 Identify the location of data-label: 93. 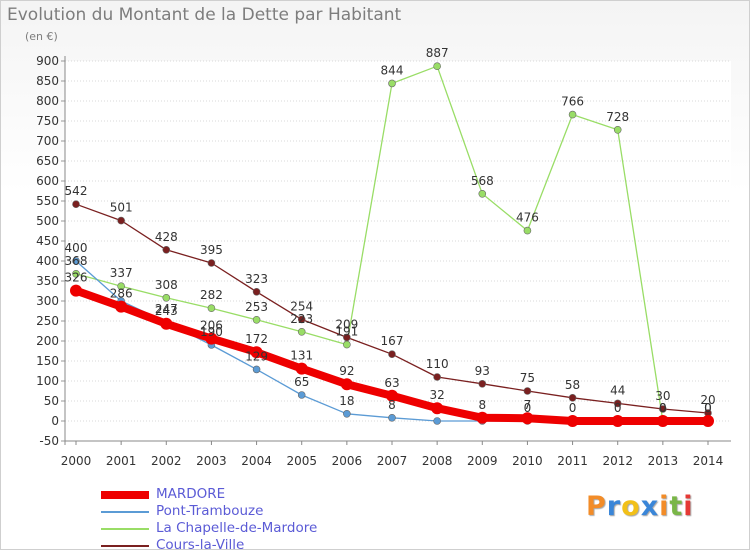
(482, 371).